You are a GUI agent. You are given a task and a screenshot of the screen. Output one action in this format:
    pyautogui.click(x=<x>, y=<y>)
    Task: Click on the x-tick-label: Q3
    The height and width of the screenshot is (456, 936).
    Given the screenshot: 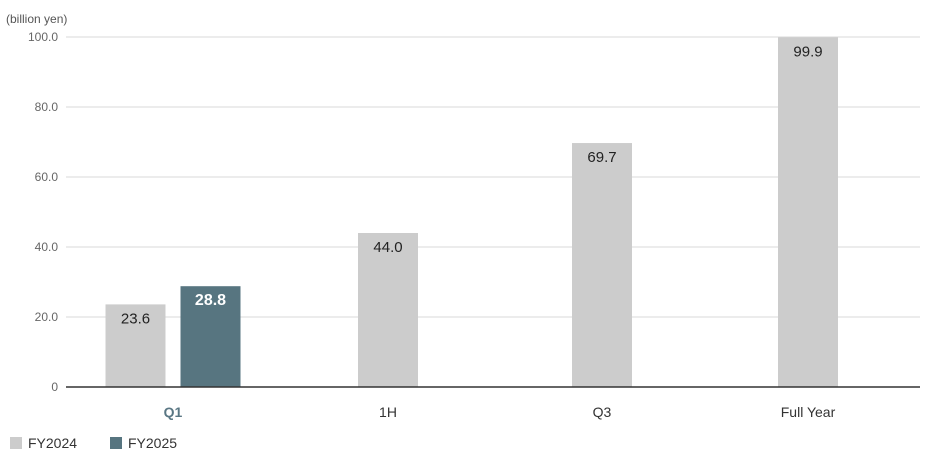 What is the action you would take?
    pyautogui.click(x=602, y=412)
    